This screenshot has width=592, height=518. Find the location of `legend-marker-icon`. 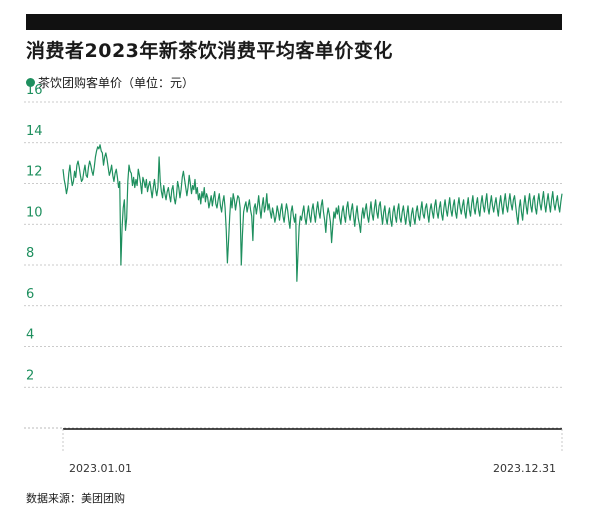

legend-marker-icon is located at coordinates (30, 82).